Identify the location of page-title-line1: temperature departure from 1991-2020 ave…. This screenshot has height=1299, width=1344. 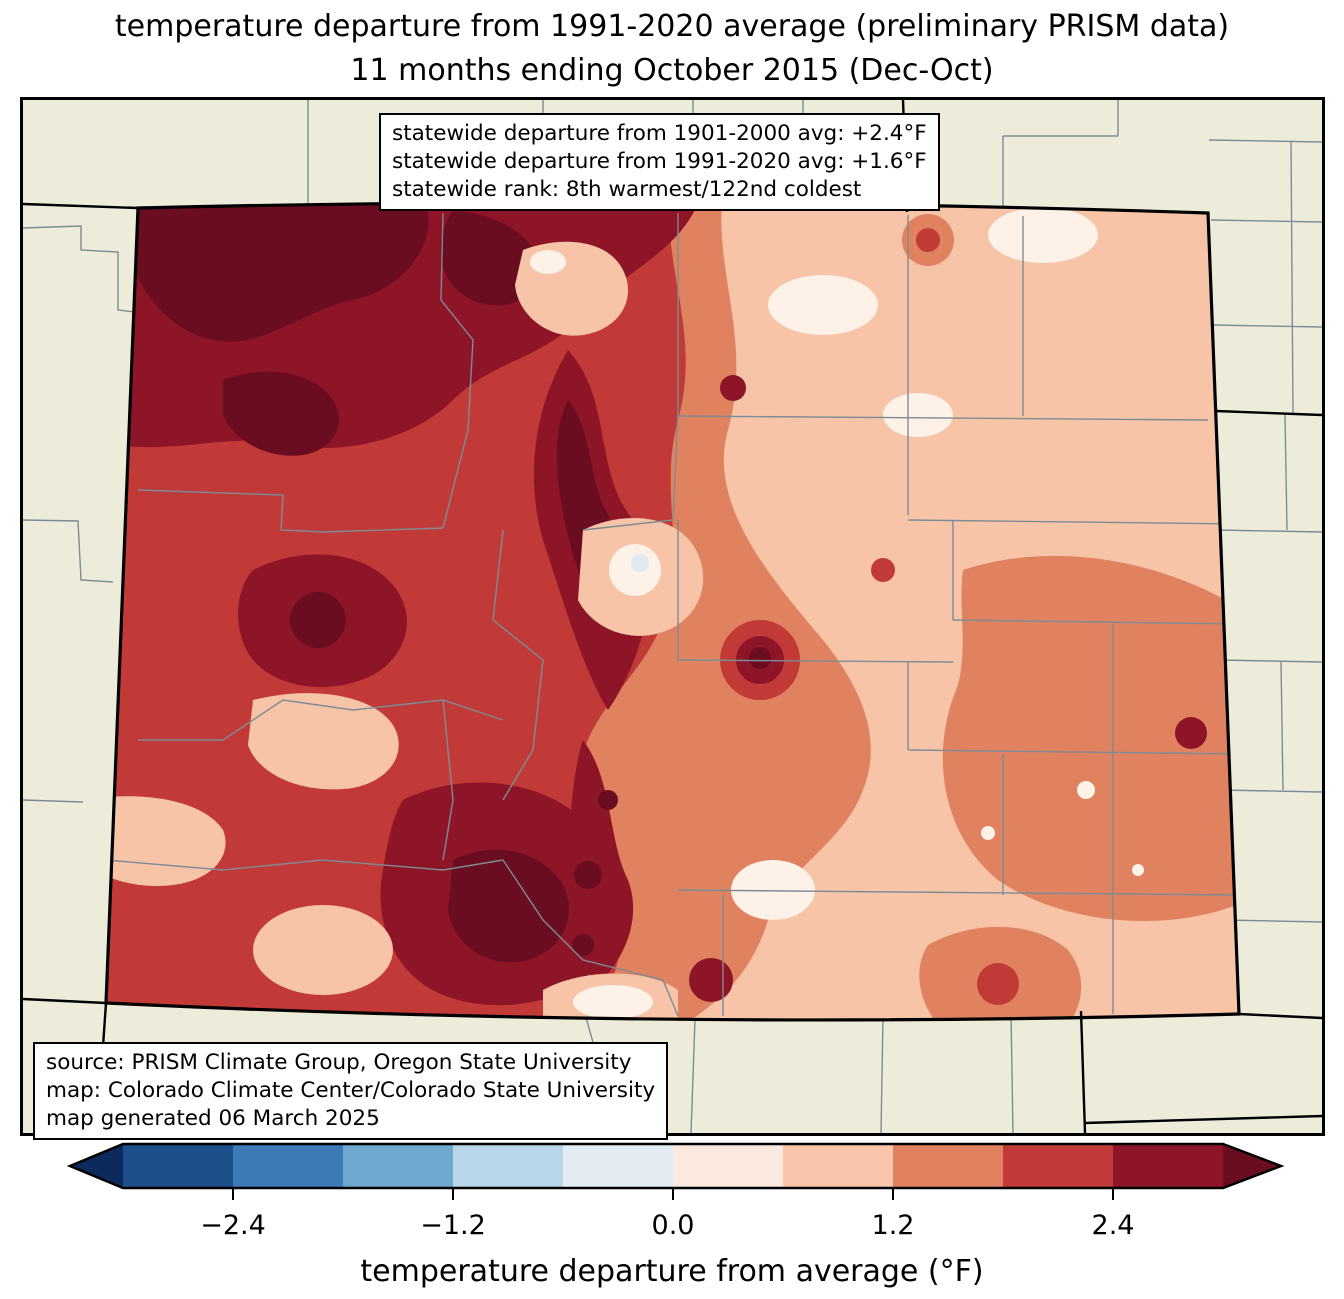
(672, 26).